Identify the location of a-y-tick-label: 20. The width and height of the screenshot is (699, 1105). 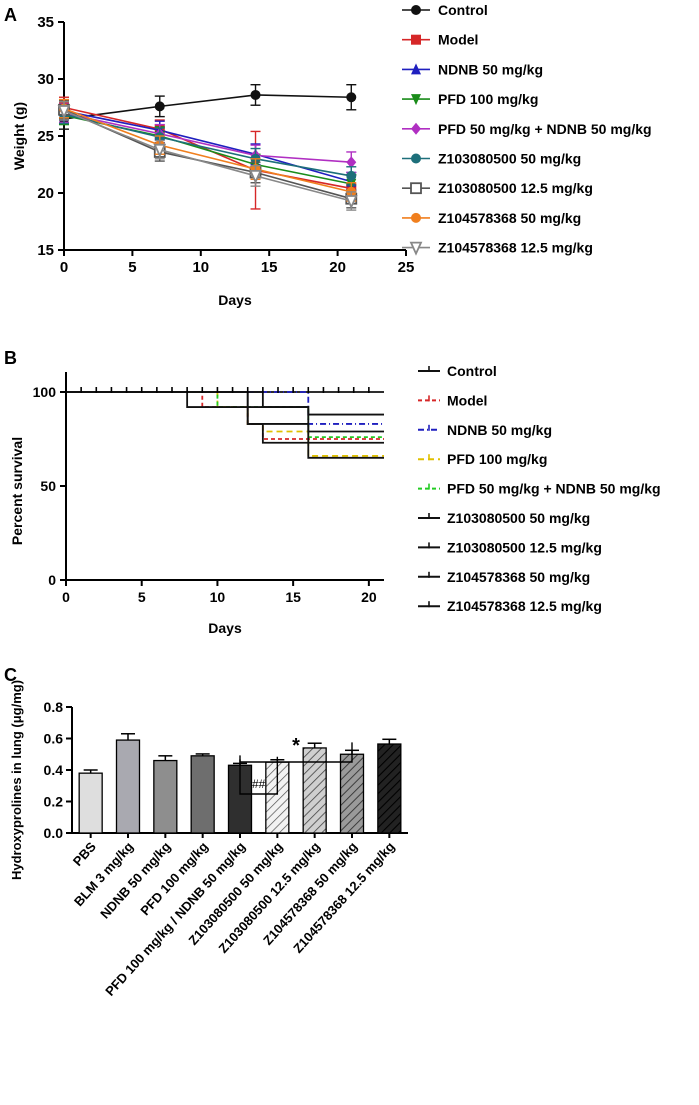
(45, 193).